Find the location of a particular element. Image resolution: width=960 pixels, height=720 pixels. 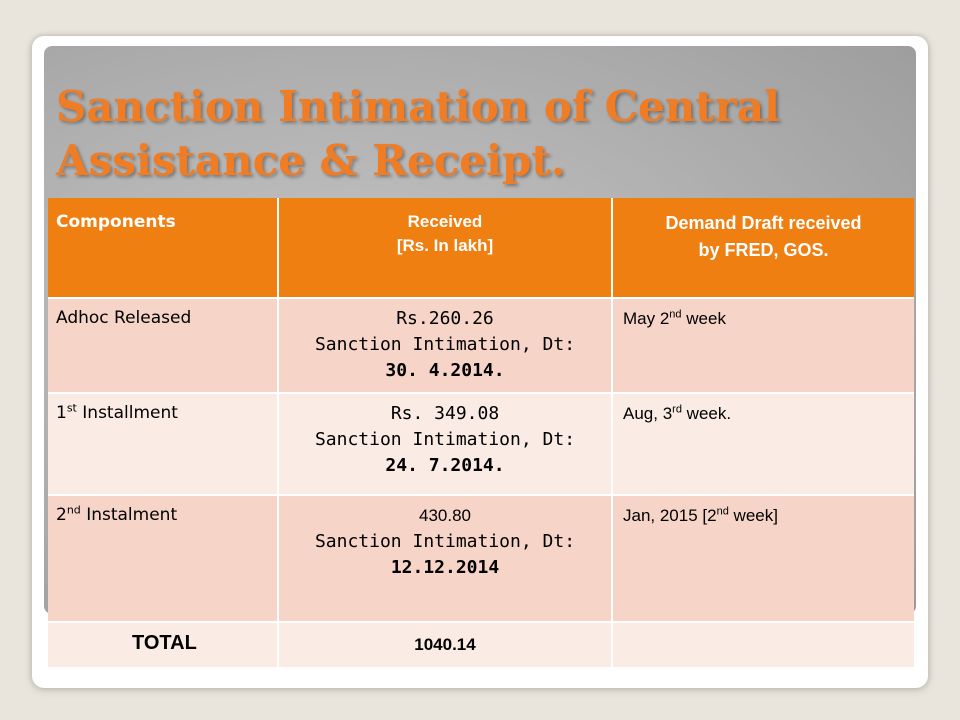

dd-cell: Aug, 3rd week. is located at coordinates (763, 443).